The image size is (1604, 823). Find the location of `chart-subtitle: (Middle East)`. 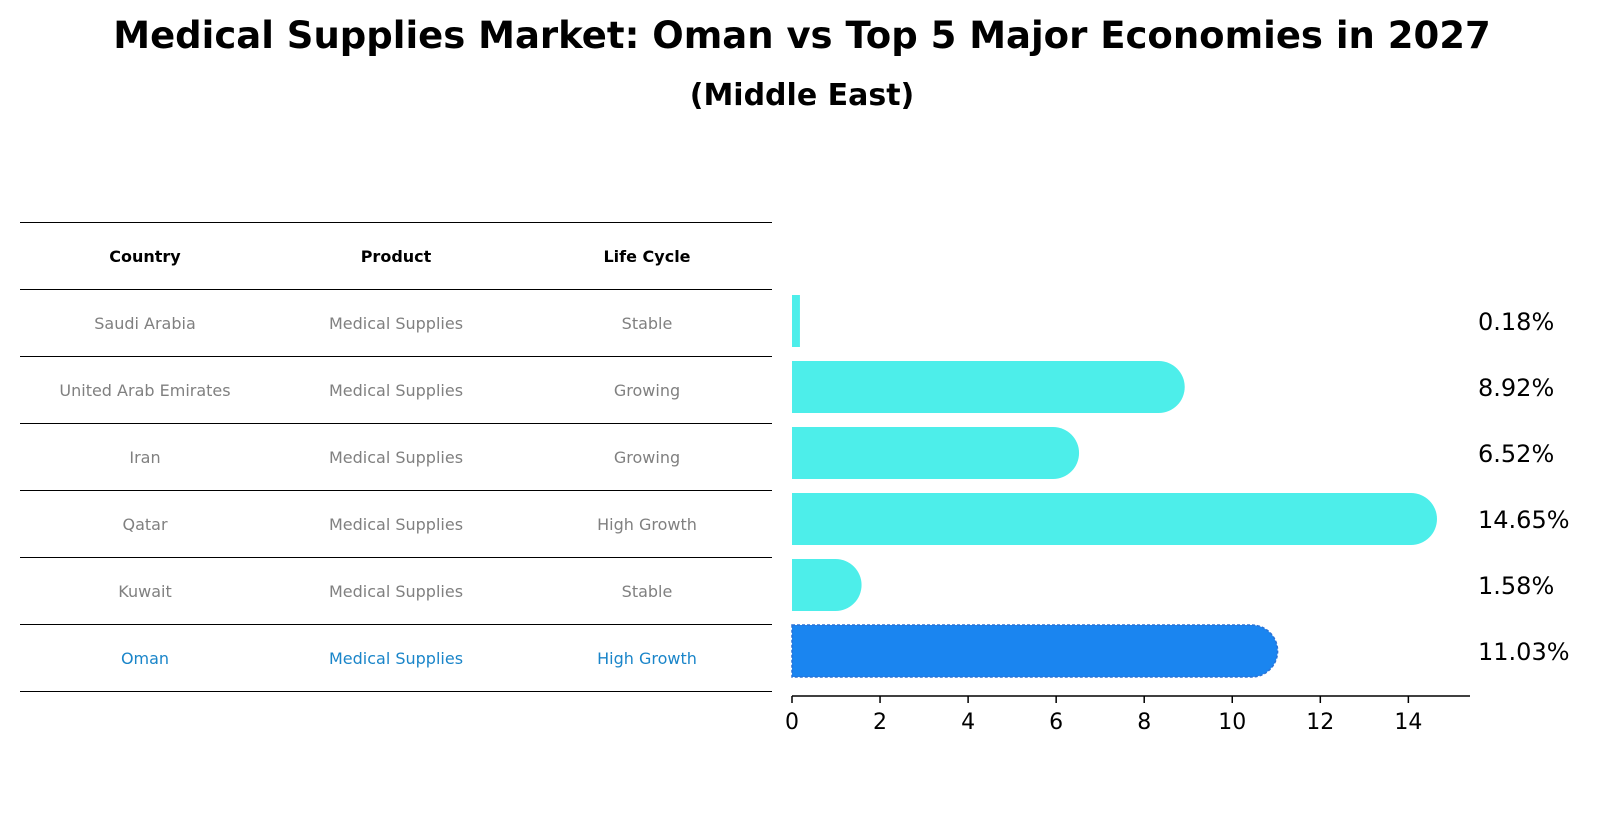

chart-subtitle: (Middle East) is located at coordinates (802, 95).